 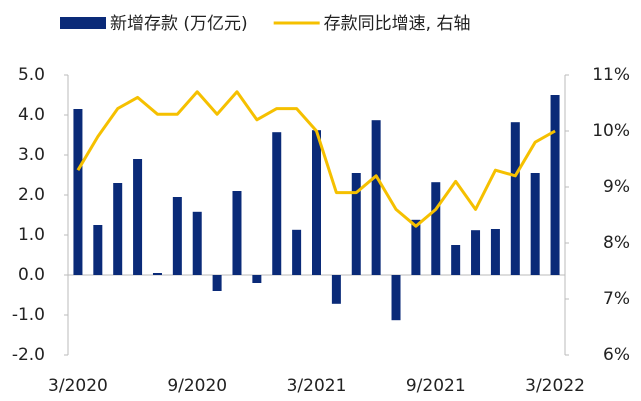 What do you see at coordinates (616, 243) in the screenshot?
I see `y2-tick-label: 8%` at bounding box center [616, 243].